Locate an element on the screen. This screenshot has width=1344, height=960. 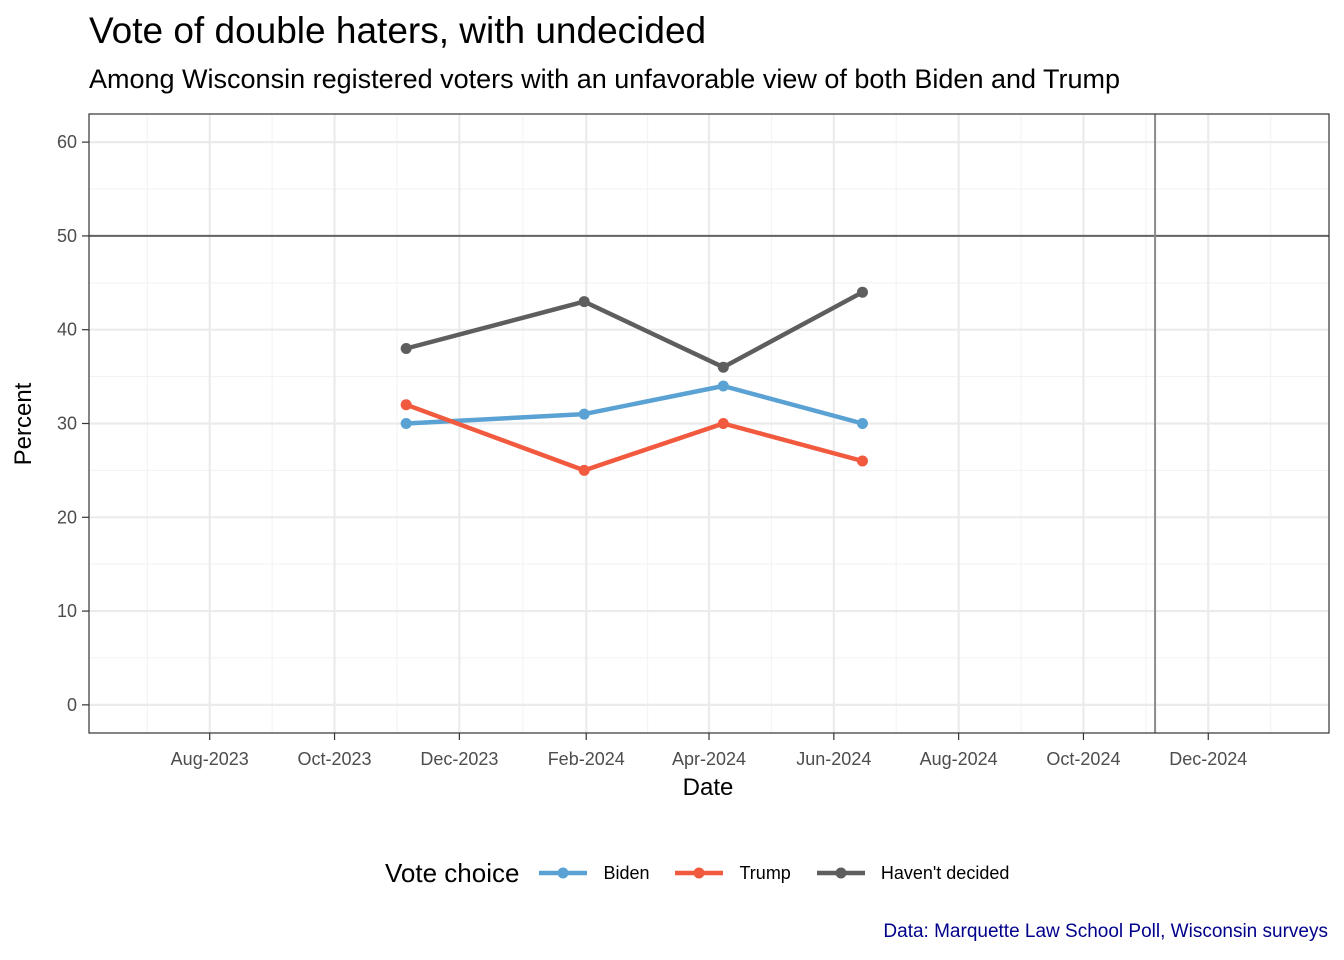
x-tick-label: Dec-2024 is located at coordinates (1208, 759).